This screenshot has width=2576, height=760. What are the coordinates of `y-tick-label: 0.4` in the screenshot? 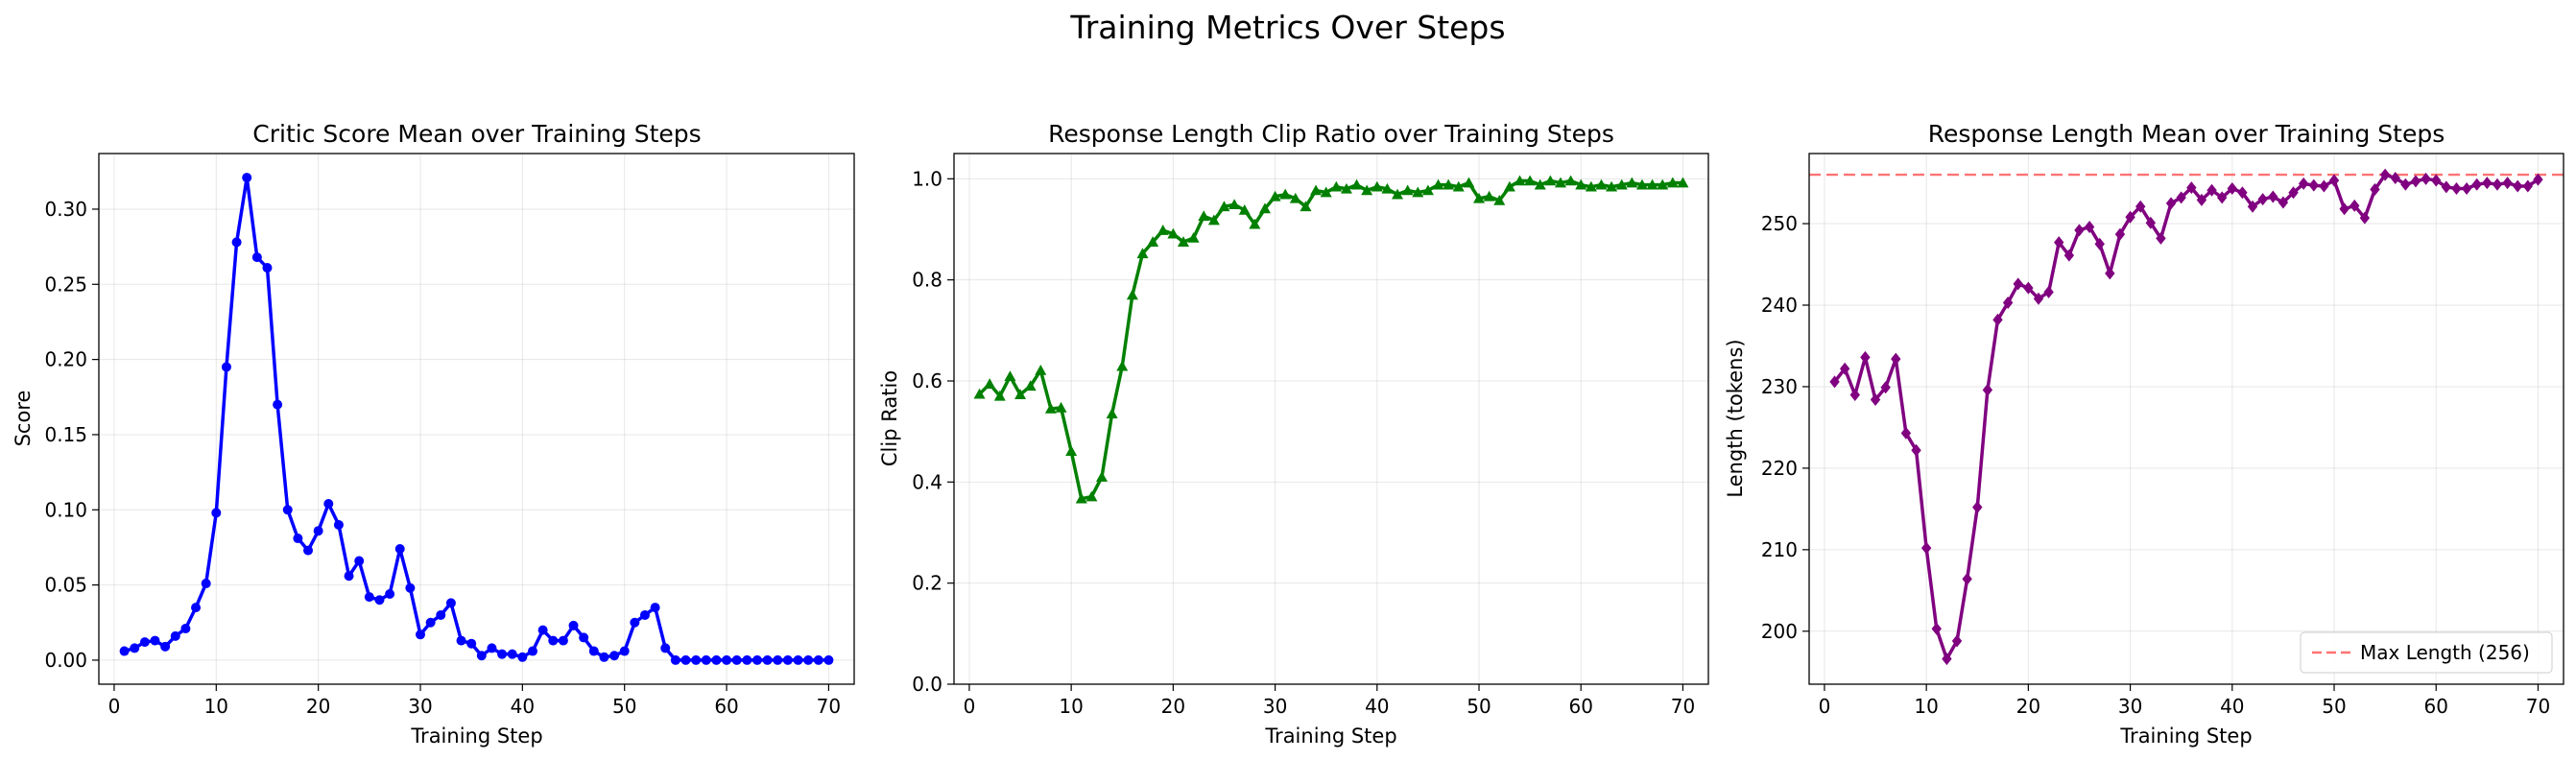 It's located at (927, 481).